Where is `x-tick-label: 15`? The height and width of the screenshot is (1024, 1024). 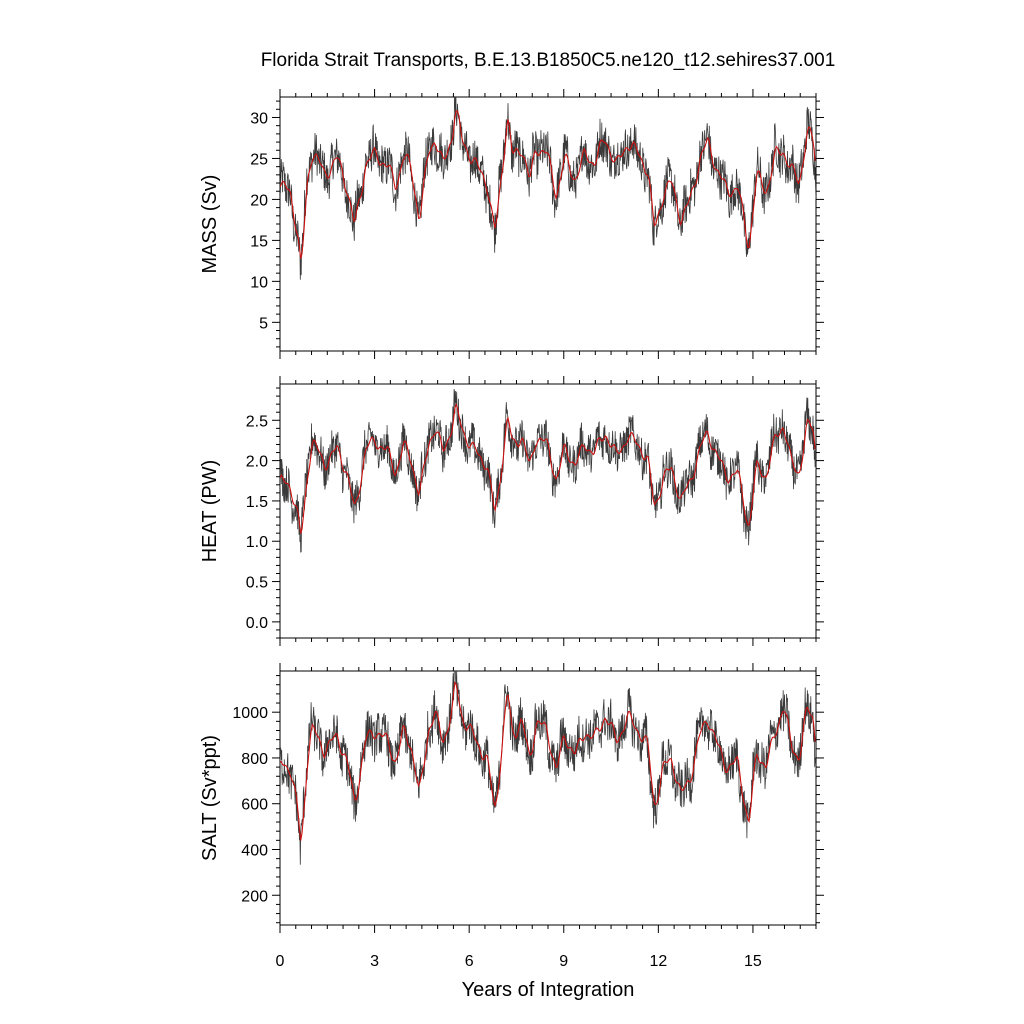
x-tick-label: 15 is located at coordinates (753, 961).